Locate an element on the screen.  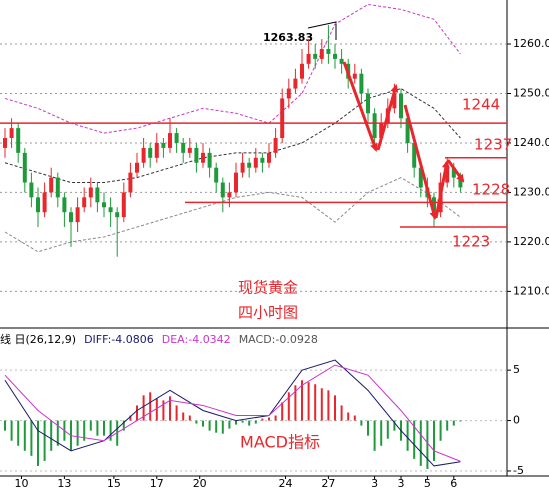
line is located at coordinates (232, 215).